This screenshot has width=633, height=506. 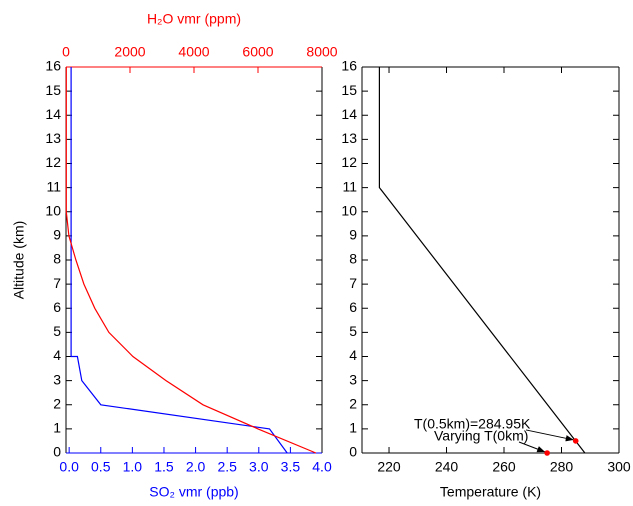 What do you see at coordinates (101, 467) in the screenshot?
I see `x-tick-label: 0.5` at bounding box center [101, 467].